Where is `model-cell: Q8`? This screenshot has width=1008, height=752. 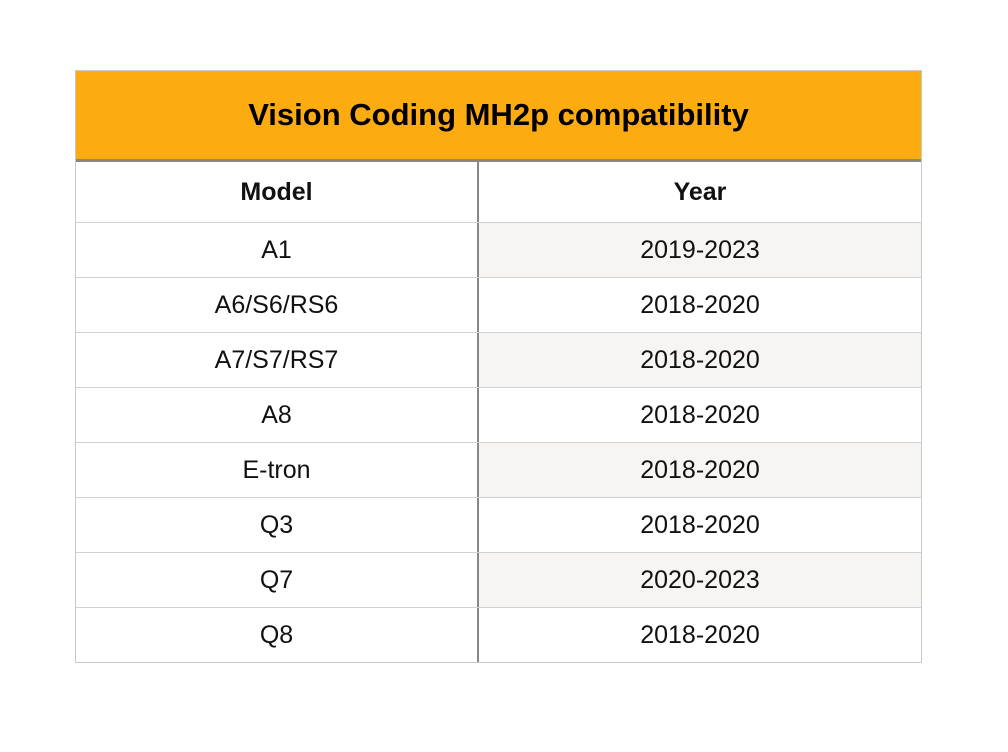
model-cell: Q8 is located at coordinates (277, 635).